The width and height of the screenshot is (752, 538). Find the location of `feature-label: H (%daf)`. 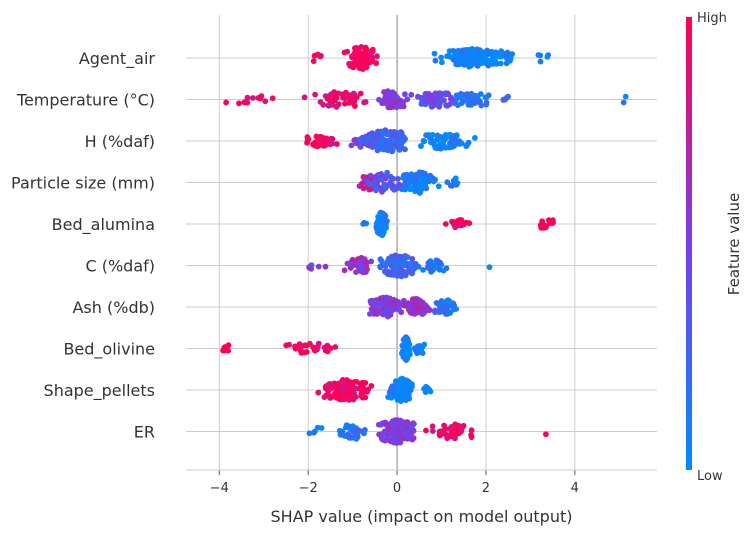

feature-label: H (%daf) is located at coordinates (120, 141).